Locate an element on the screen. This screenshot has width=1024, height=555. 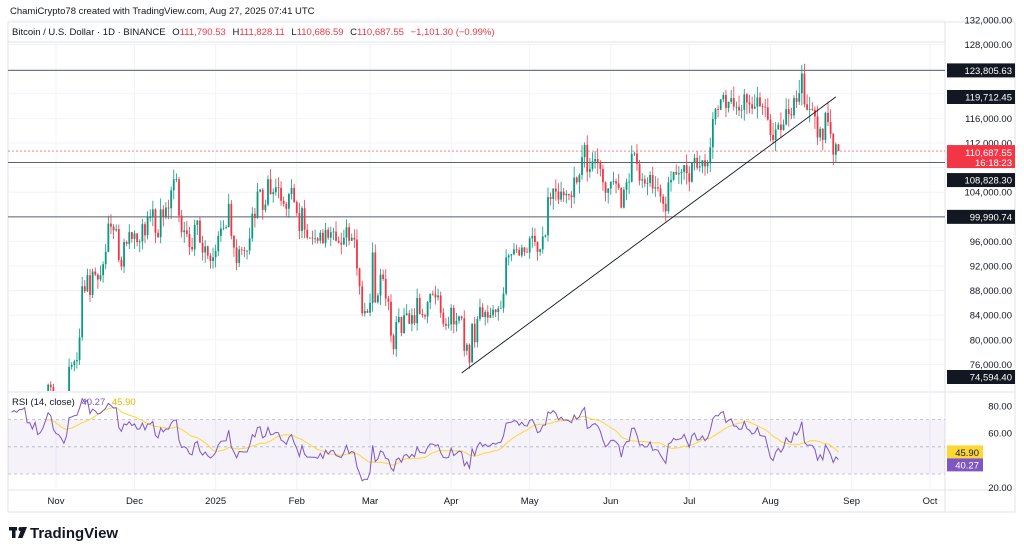
rsi-title: RSI (14, close) is located at coordinates (43, 402).